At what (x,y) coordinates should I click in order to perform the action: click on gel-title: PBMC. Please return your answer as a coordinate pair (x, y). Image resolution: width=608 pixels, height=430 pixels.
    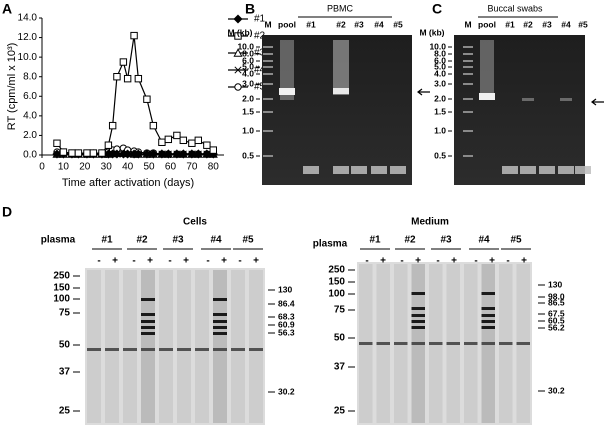
    Looking at the image, I should click on (340, 8).